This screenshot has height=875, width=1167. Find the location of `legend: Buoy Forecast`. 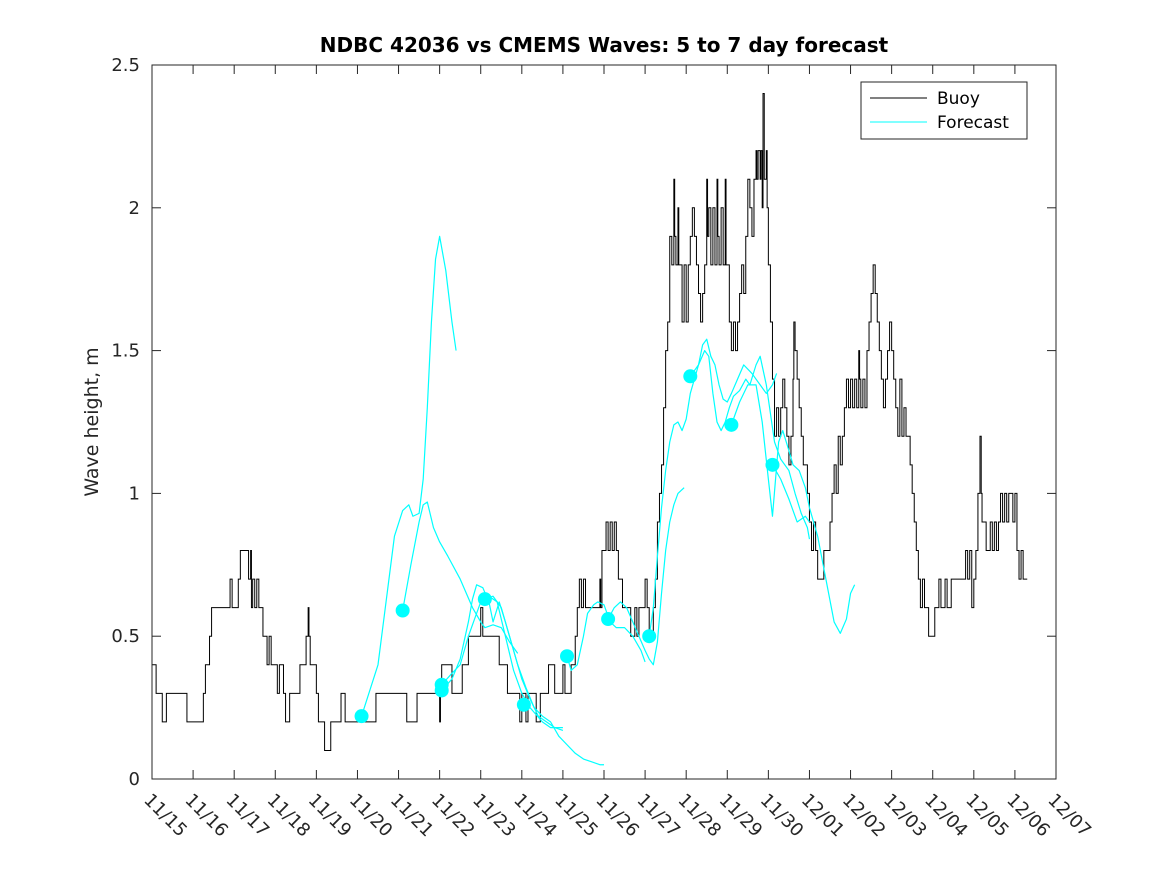

legend: Buoy Forecast is located at coordinates (944, 110).